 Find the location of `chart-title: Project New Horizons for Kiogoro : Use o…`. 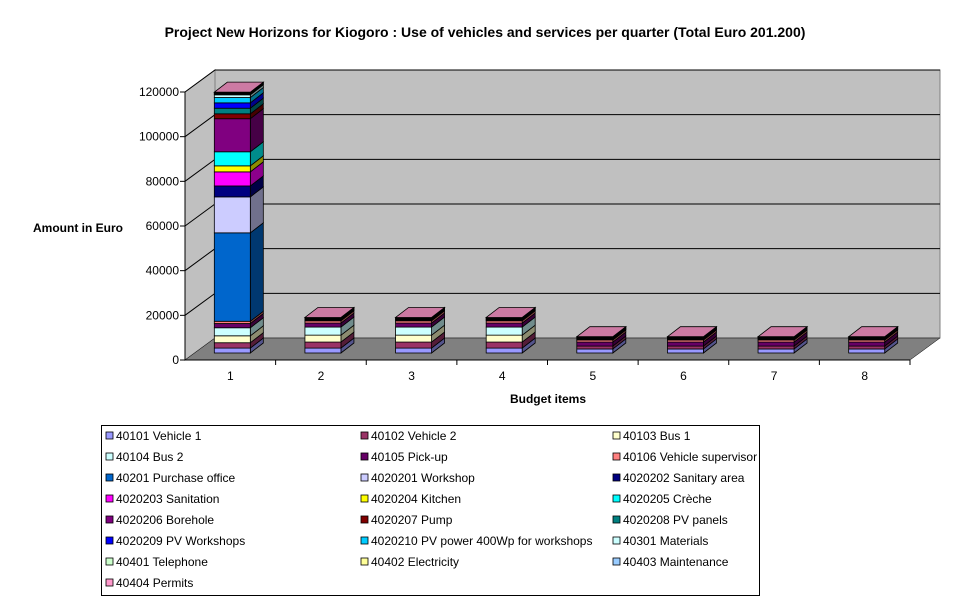

chart-title: Project New Horizons for Kiogoro : Use o… is located at coordinates (485, 32).